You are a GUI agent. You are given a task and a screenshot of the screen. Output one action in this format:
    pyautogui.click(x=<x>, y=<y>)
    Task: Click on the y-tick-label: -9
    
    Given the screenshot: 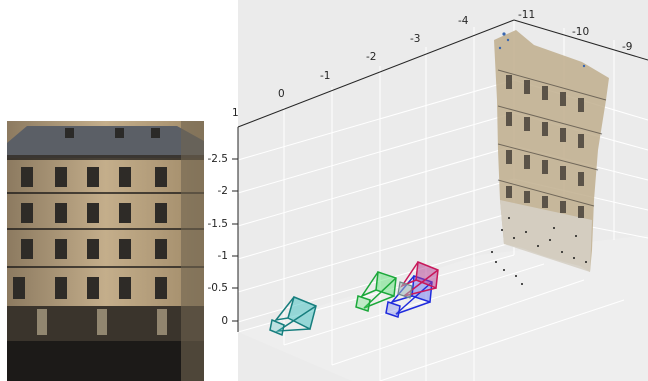 What is the action you would take?
    pyautogui.click(x=627, y=47)
    